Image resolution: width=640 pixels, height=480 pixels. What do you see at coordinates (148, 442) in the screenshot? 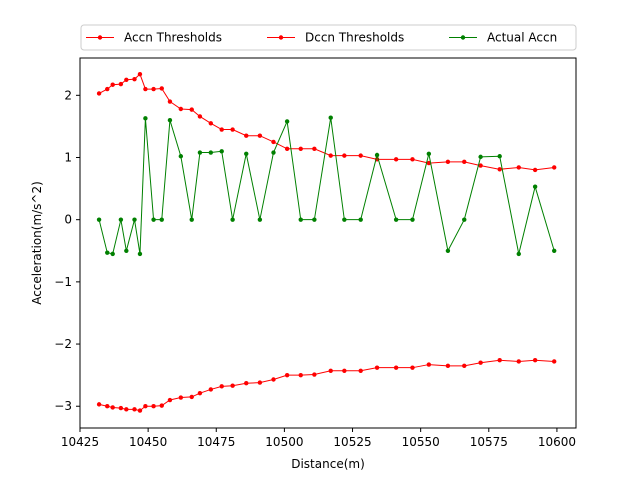
I see `x-tick-label: 10450` at bounding box center [148, 442].